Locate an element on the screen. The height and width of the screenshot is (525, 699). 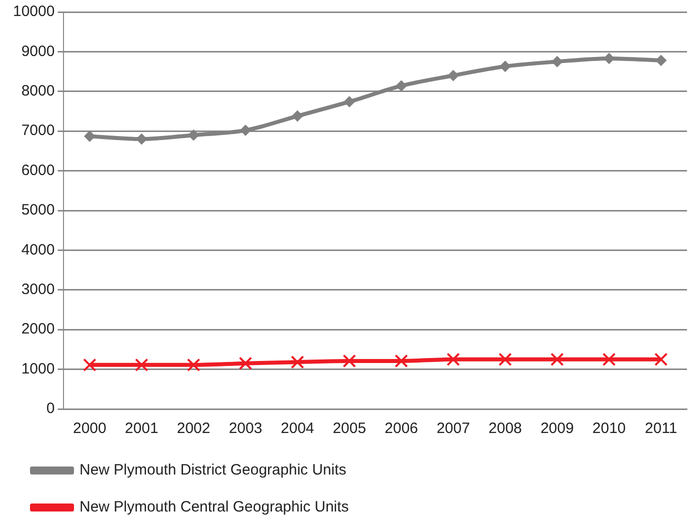
y-tick-label: 10000 is located at coordinates (33, 11).